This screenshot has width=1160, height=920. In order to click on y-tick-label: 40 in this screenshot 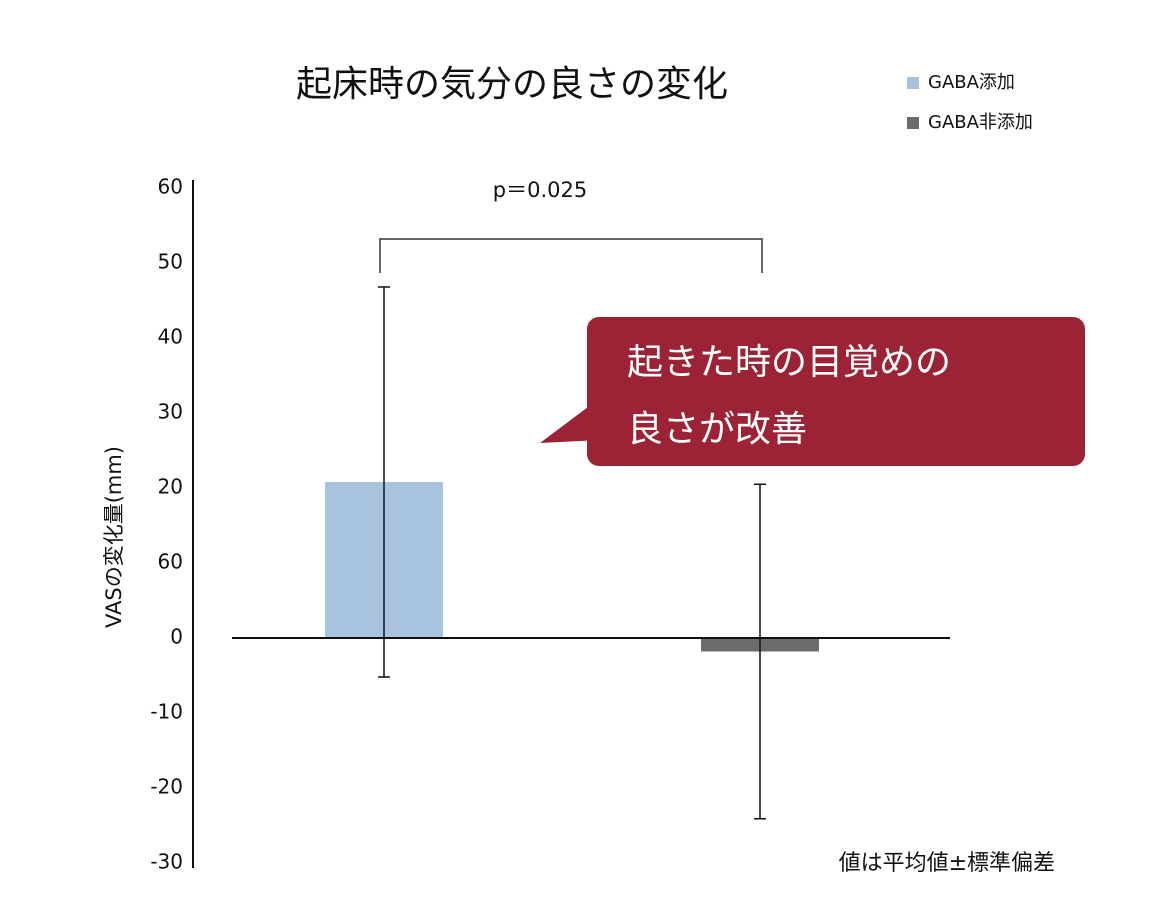, I will do `click(170, 337)`.